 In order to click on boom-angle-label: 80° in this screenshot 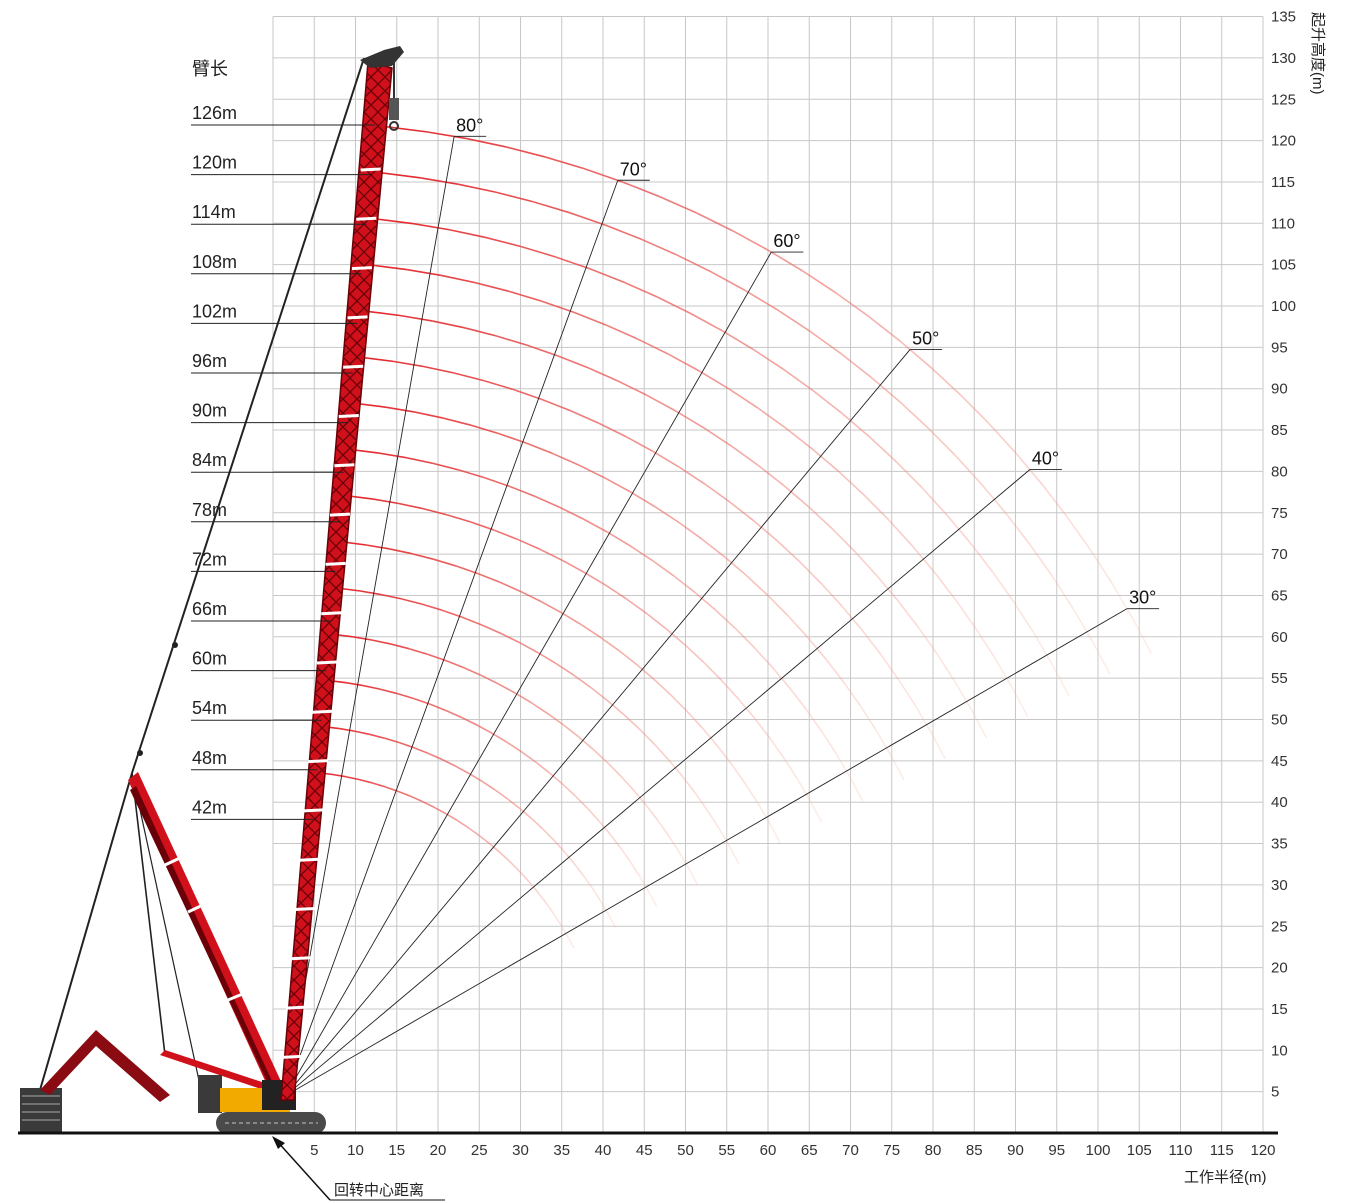, I will do `click(469, 125)`.